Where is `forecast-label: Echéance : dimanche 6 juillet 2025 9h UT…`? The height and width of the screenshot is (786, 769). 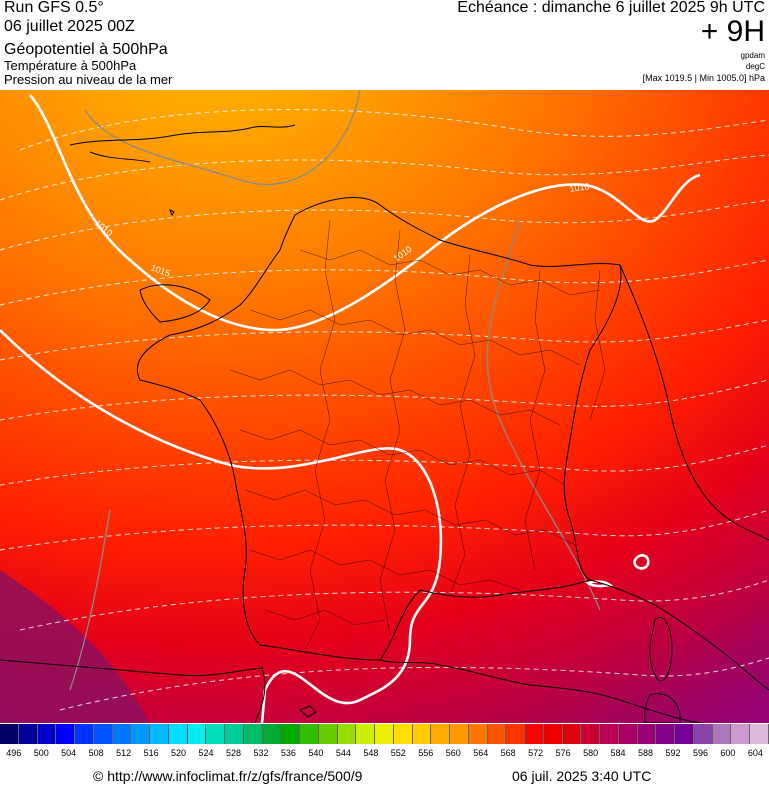 forecast-label: Echéance : dimanche 6 juillet 2025 9h UT… is located at coordinates (611, 8).